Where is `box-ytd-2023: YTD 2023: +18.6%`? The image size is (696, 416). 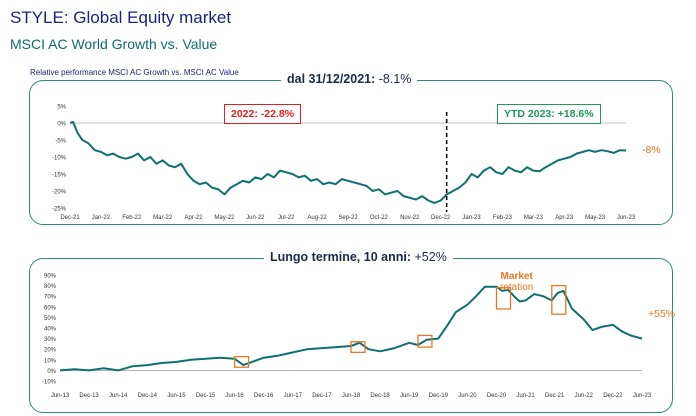
box-ytd-2023: YTD 2023: +18.6% is located at coordinates (549, 114).